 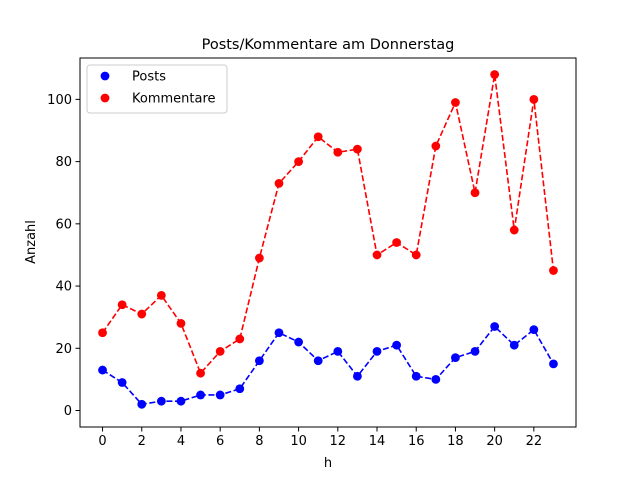 What do you see at coordinates (298, 441) in the screenshot?
I see `x-tick-label: 10` at bounding box center [298, 441].